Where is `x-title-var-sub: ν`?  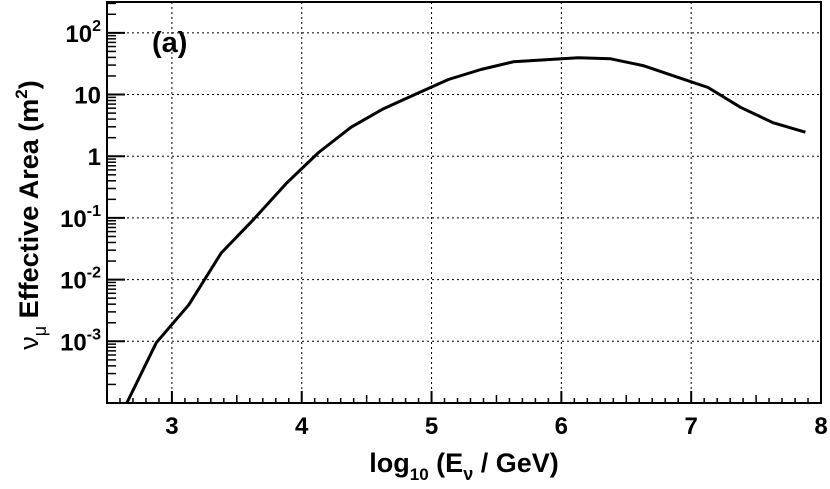
x-title-var-sub: ν is located at coordinates (468, 474).